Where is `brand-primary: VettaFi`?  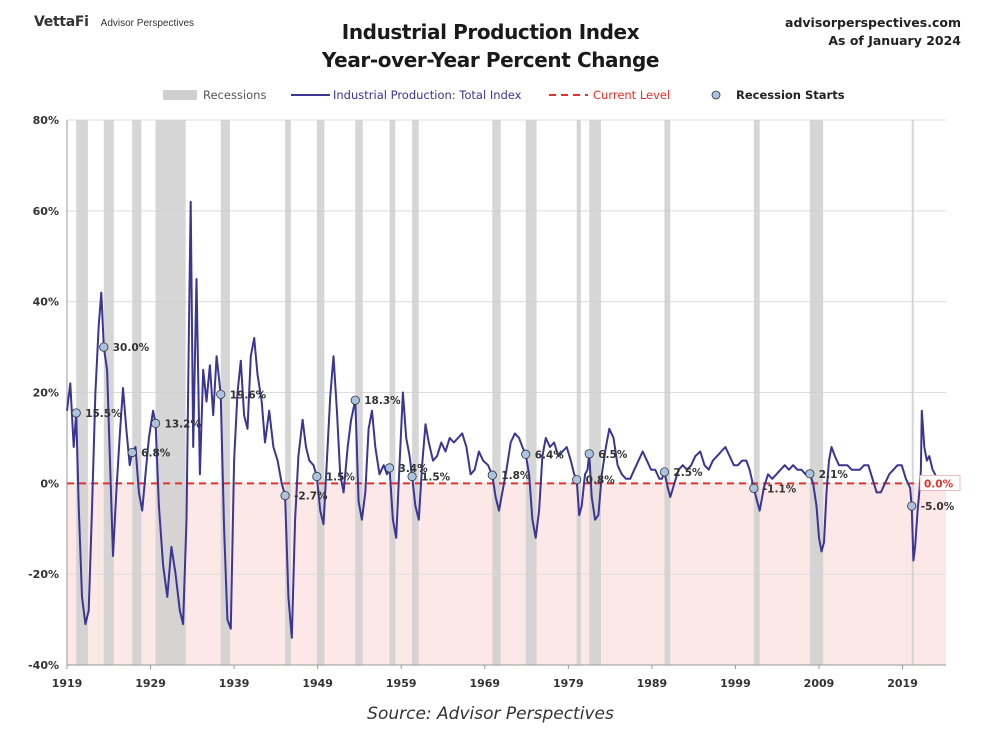
brand-primary: VettaFi is located at coordinates (61, 22).